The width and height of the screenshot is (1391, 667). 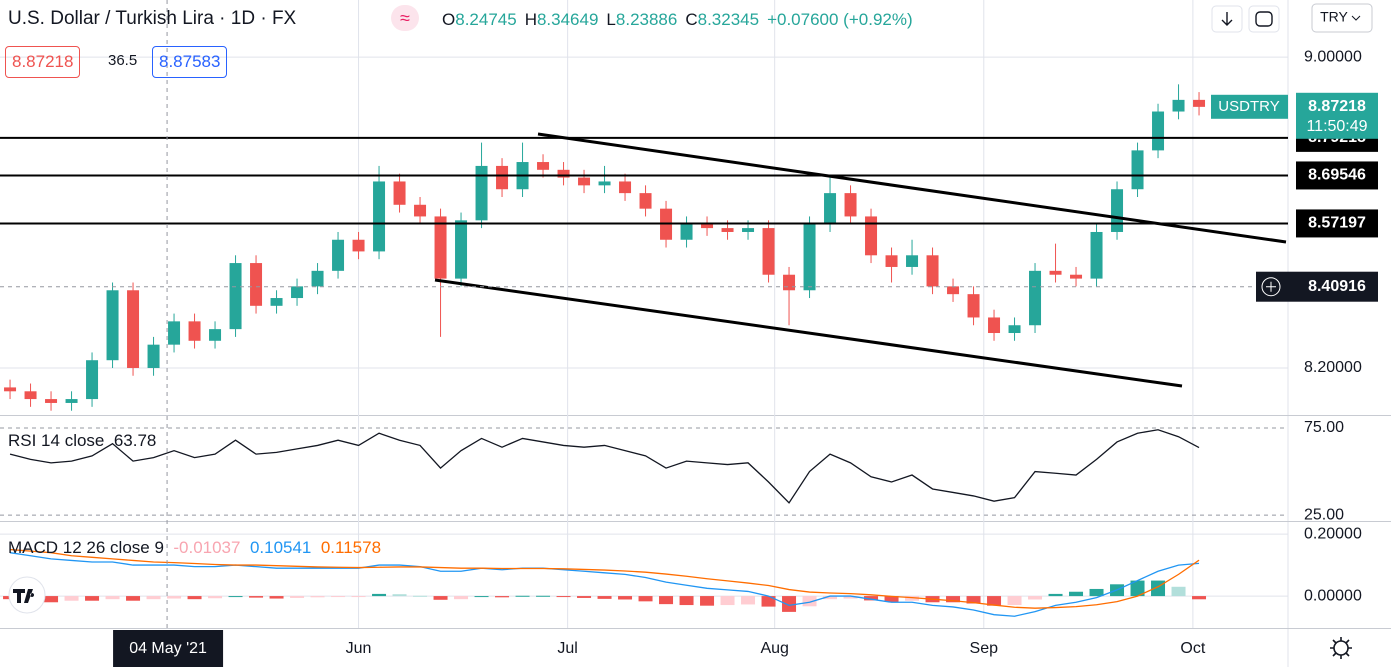 I want to click on x-tick-label: Aug, so click(x=774, y=648).